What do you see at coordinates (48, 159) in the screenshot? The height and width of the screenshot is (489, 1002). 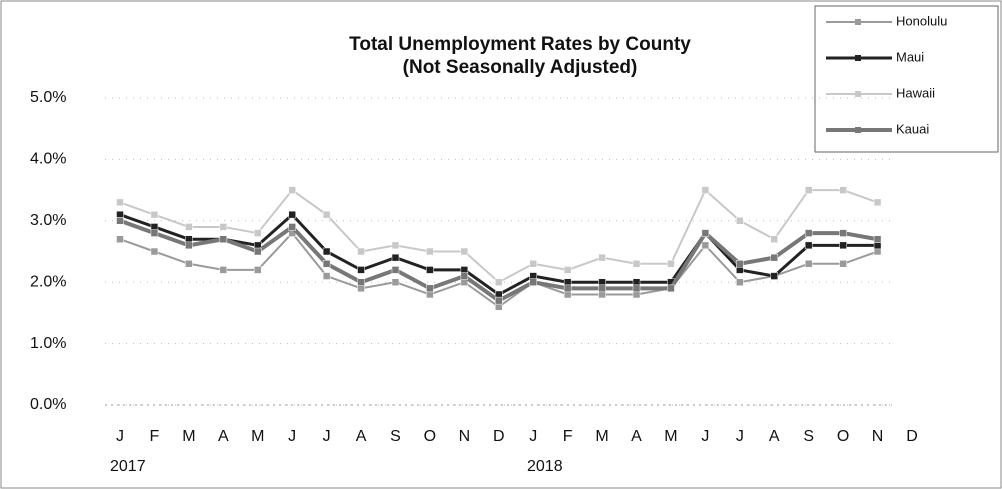 I see `y-tick-label: 4.0%` at bounding box center [48, 159].